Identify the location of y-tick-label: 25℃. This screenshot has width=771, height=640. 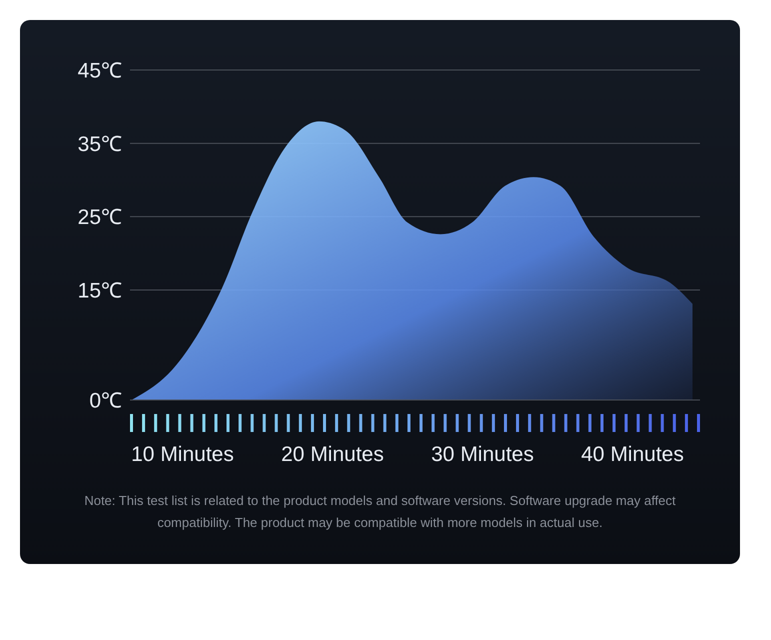
(100, 218).